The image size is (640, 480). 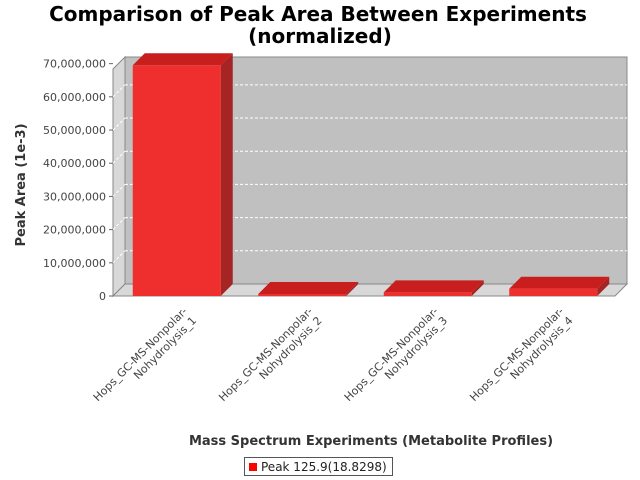 I want to click on y-tick-label: 60,000,000, so click(x=74, y=97).